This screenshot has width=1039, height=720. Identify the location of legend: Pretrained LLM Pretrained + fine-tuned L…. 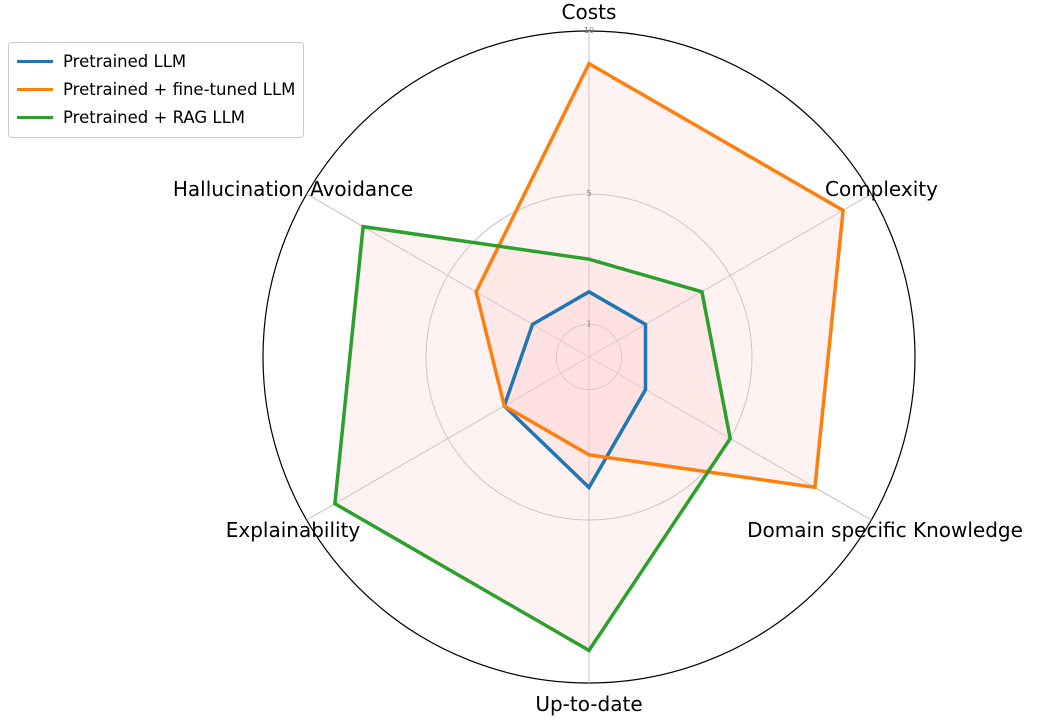
(156, 90).